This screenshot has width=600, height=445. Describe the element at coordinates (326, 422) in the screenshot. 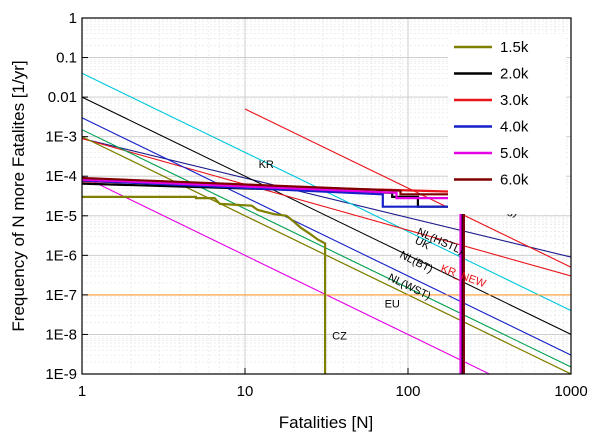

I see `x-axis-title: Fatalities [N]` at that location.